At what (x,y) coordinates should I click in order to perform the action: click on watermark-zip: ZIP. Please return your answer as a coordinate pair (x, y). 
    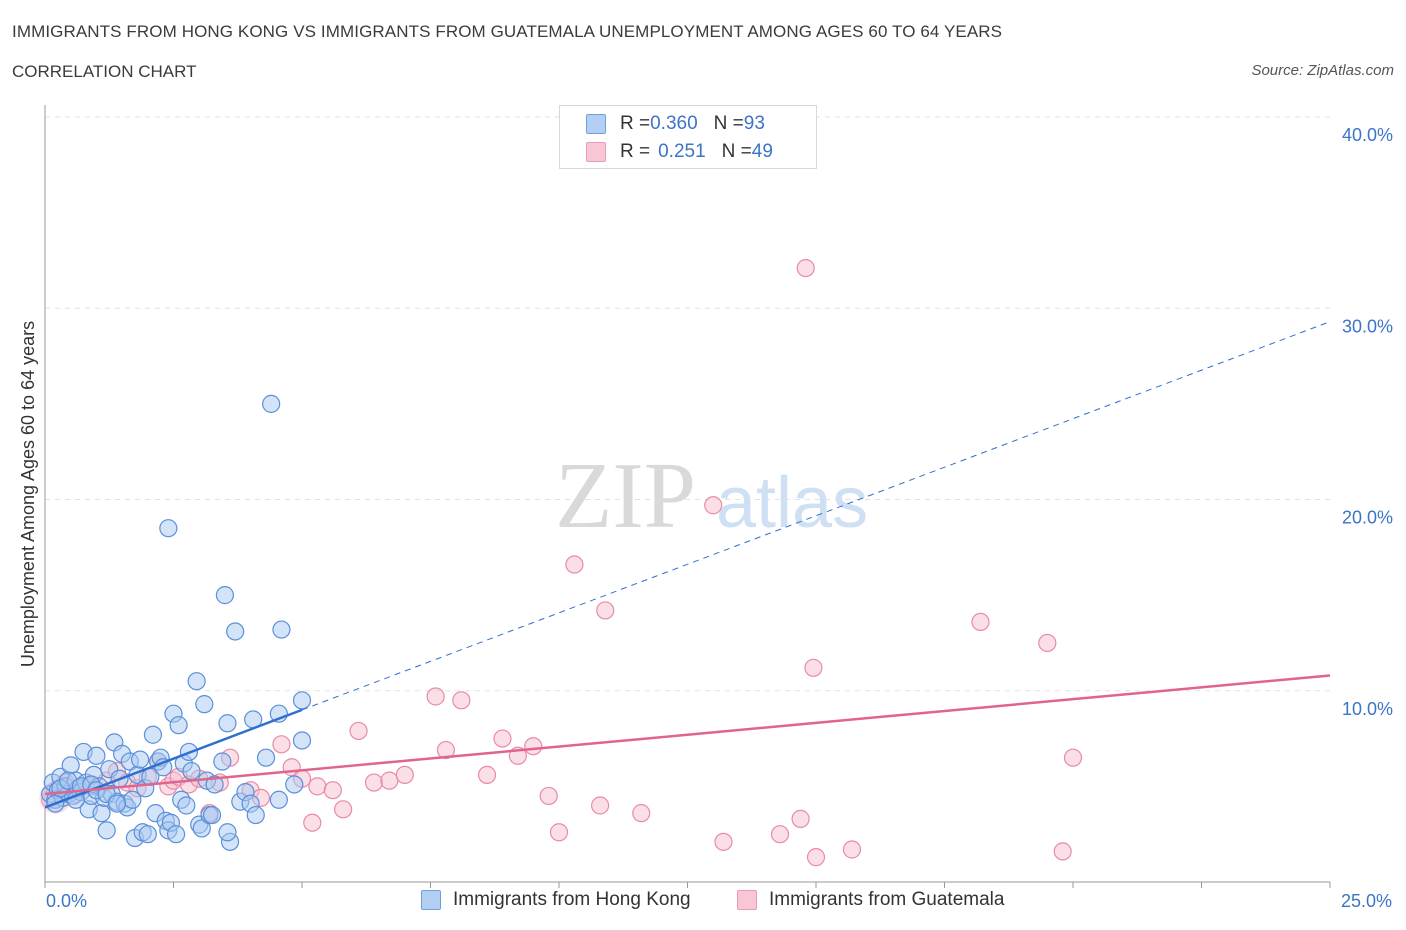
    Looking at the image, I should click on (625, 496).